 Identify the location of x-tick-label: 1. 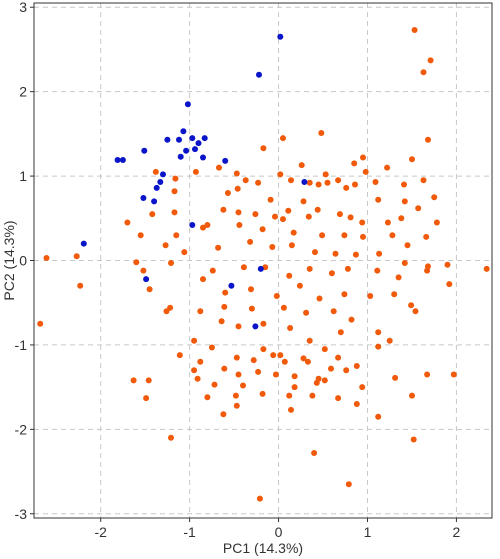
(368, 532).